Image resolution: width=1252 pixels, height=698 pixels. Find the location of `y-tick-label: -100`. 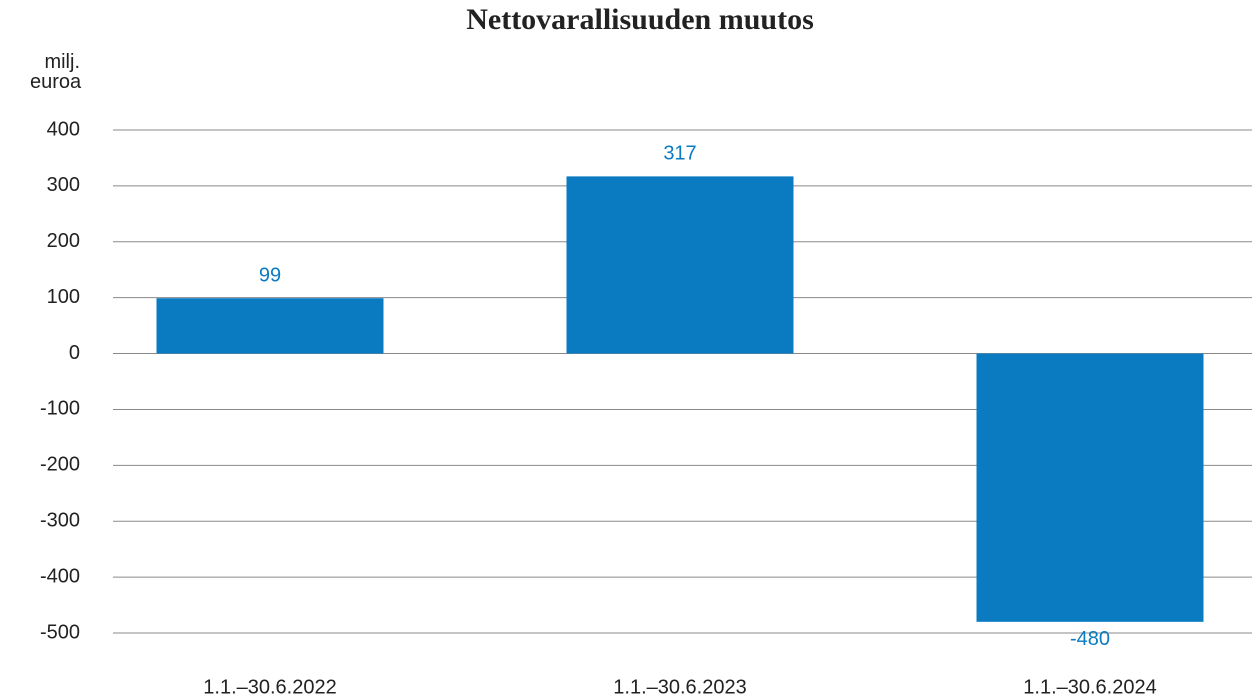

y-tick-label: -100 is located at coordinates (60, 409).